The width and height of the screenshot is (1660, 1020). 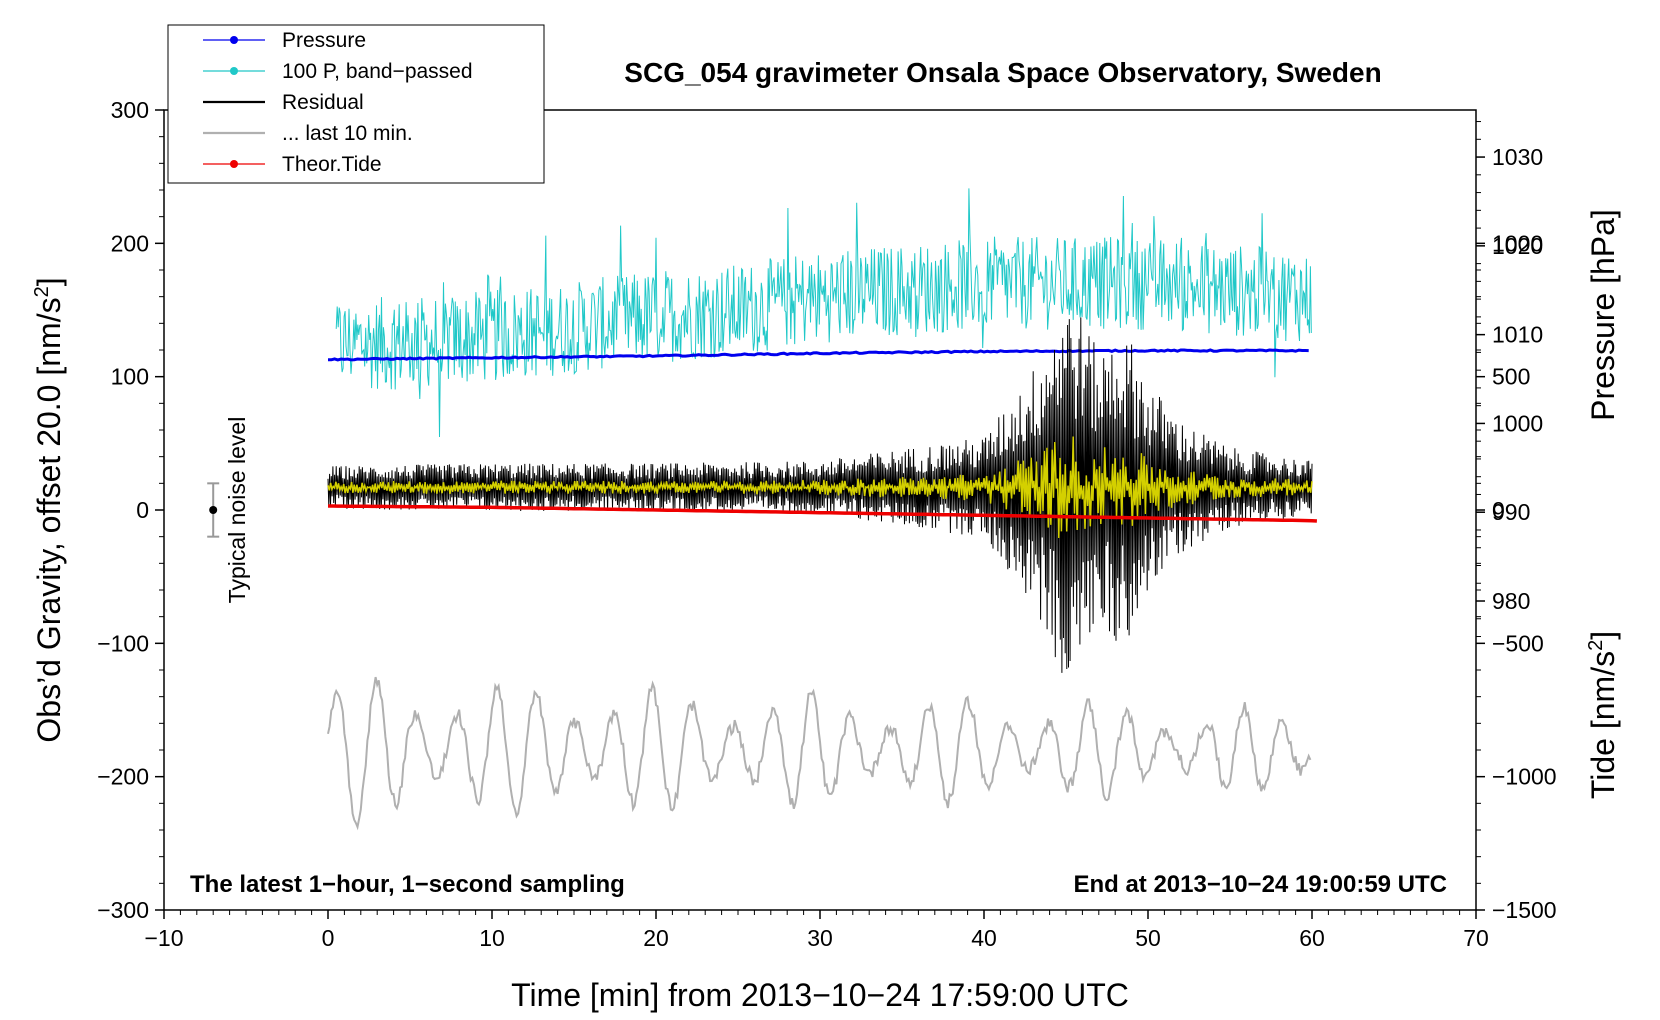 What do you see at coordinates (163, 938) in the screenshot?
I see `x-tick-label: −10` at bounding box center [163, 938].